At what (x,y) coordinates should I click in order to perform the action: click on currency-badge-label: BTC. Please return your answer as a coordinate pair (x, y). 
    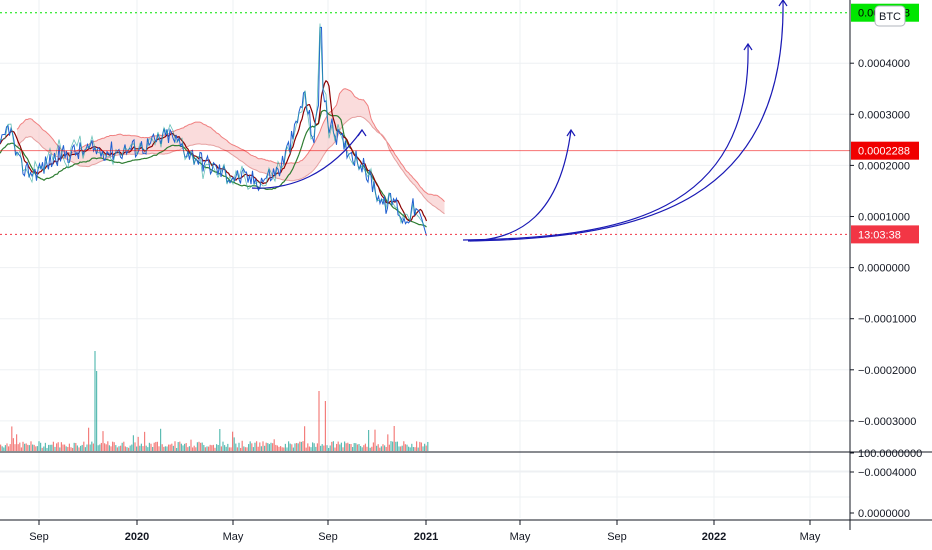
    Looking at the image, I should click on (890, 17).